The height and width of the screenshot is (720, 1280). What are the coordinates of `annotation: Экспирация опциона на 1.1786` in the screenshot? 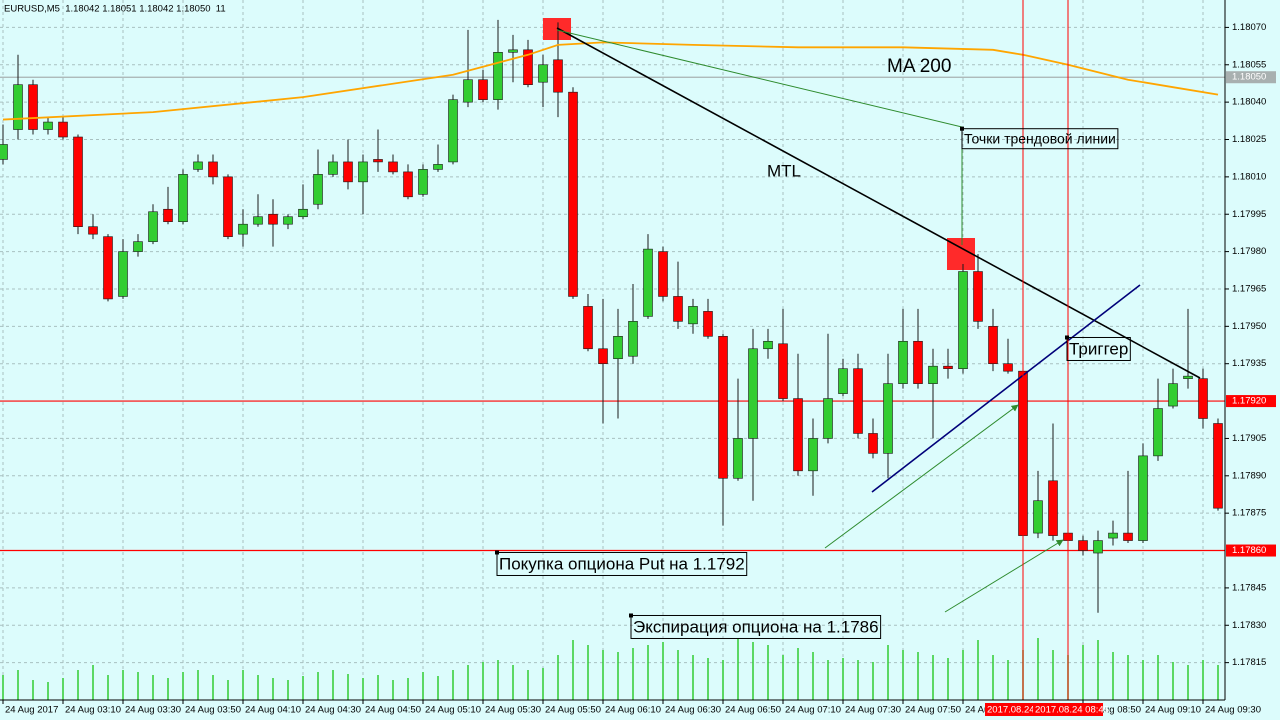 It's located at (756, 626).